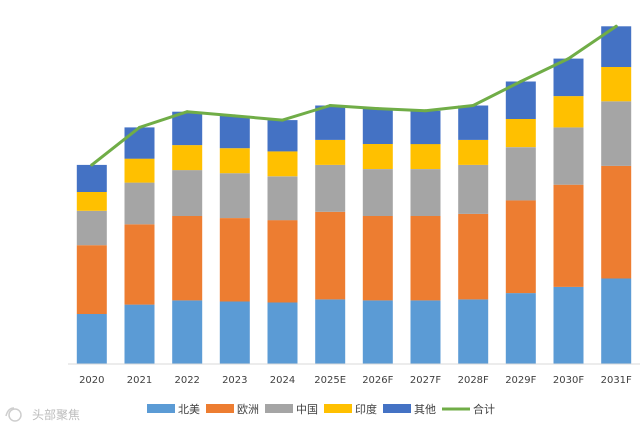 This screenshot has width=642, height=429. What do you see at coordinates (425, 380) in the screenshot?
I see `x-tick-2027F: 2027F` at bounding box center [425, 380].